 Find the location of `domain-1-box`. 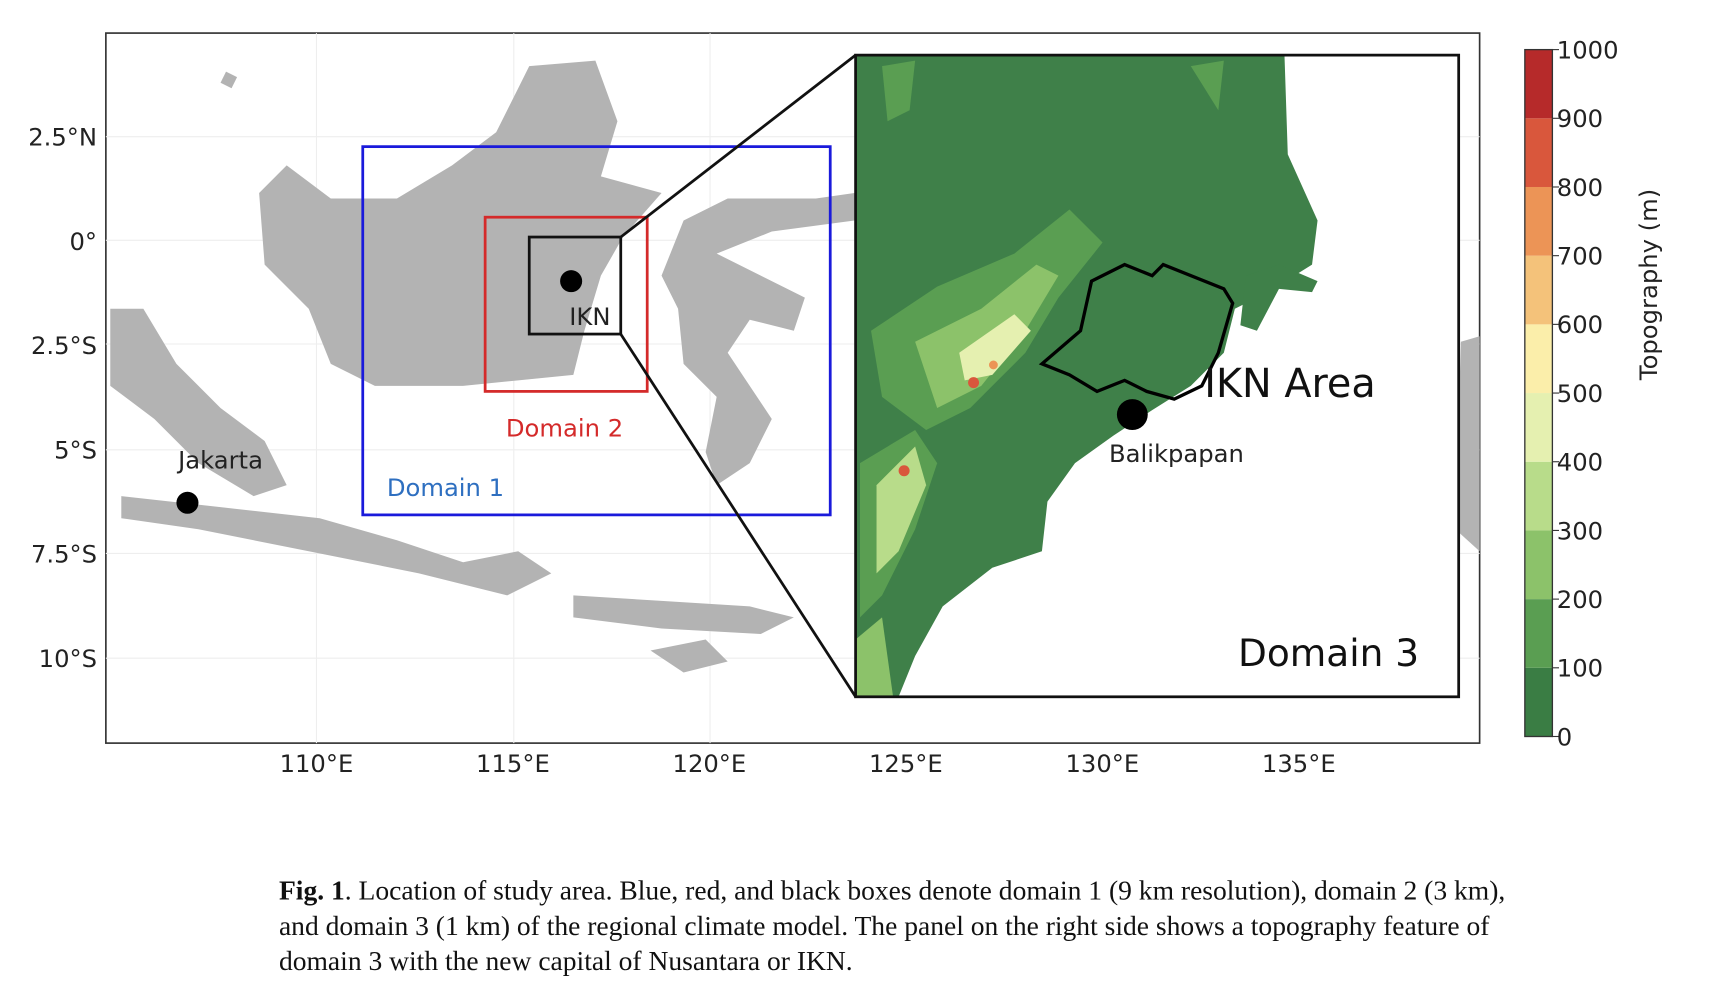

domain-1-box is located at coordinates (596, 331).